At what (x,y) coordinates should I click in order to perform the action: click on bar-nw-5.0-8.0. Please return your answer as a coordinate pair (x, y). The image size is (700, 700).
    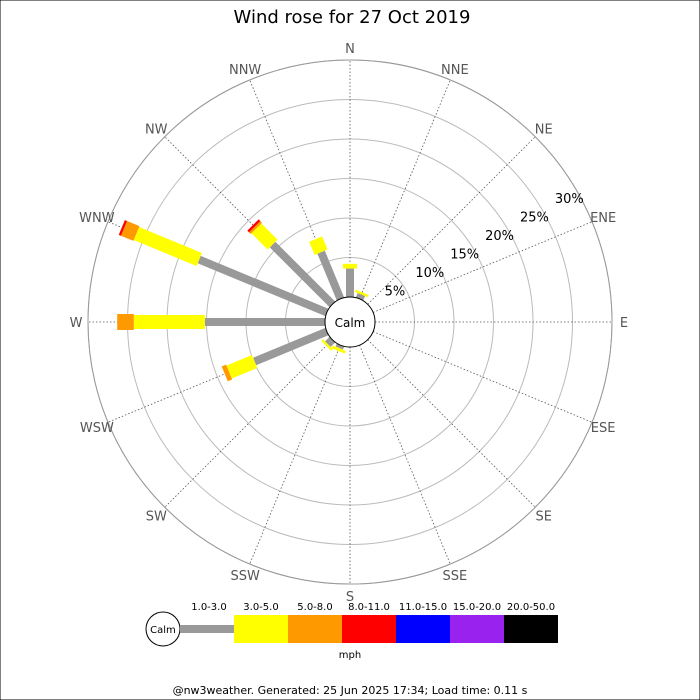
    Looking at the image, I should click on (256, 228).